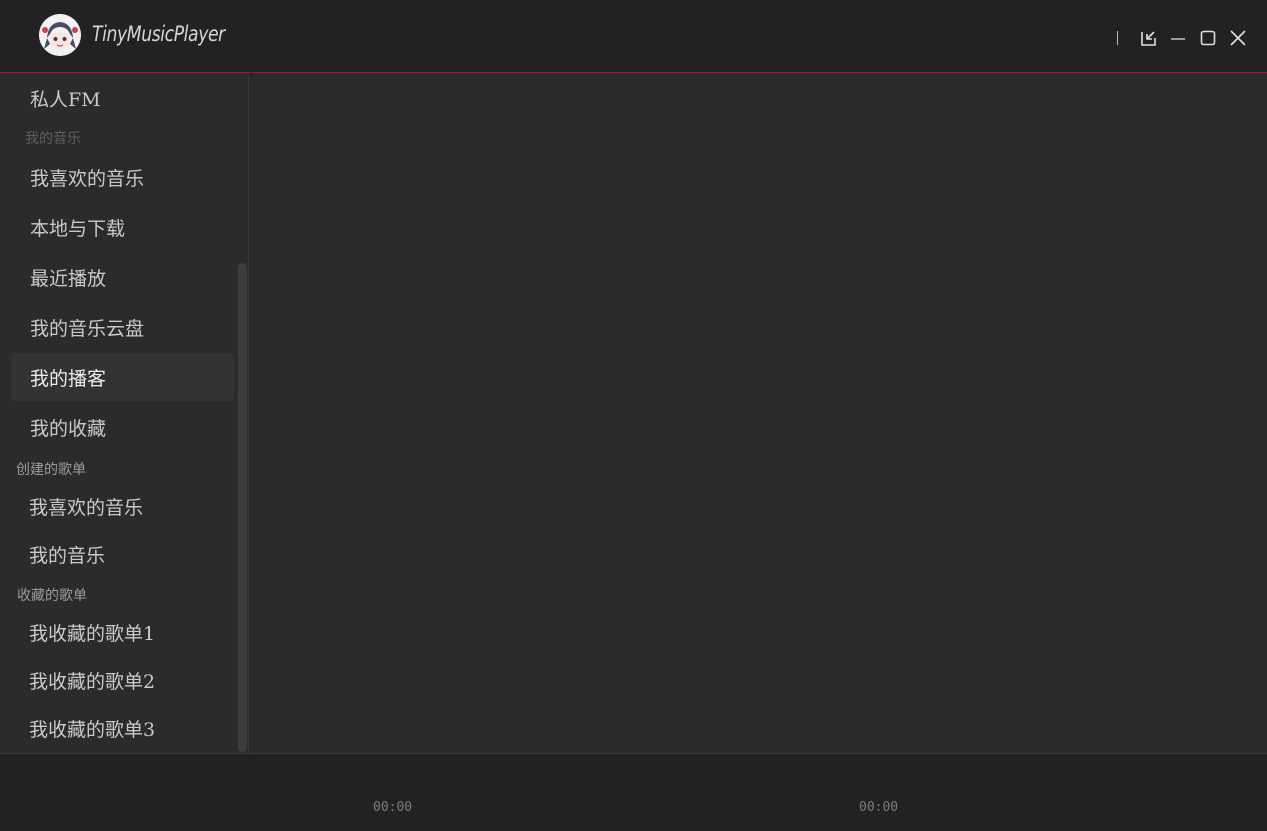 This screenshot has height=831, width=1267. I want to click on sidebar-item-label: 私人FM, so click(65, 99).